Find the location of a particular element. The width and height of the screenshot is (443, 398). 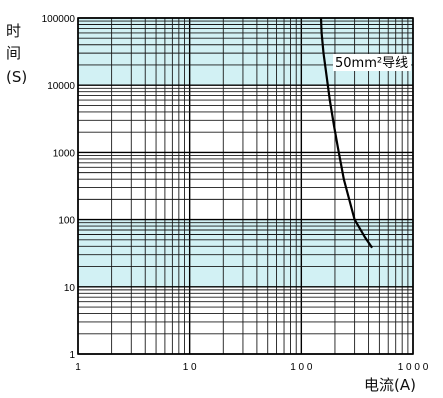

x-tick-label: 1 0 0 0 is located at coordinates (413, 367).